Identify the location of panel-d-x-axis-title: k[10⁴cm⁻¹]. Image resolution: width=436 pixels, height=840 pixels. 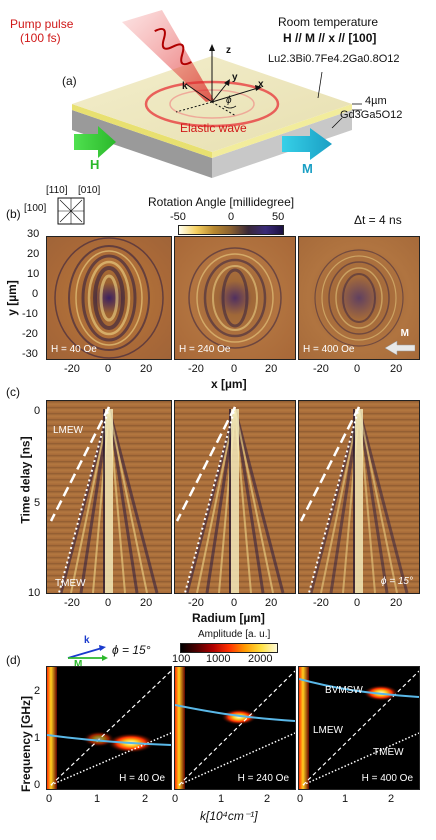
(229, 816).